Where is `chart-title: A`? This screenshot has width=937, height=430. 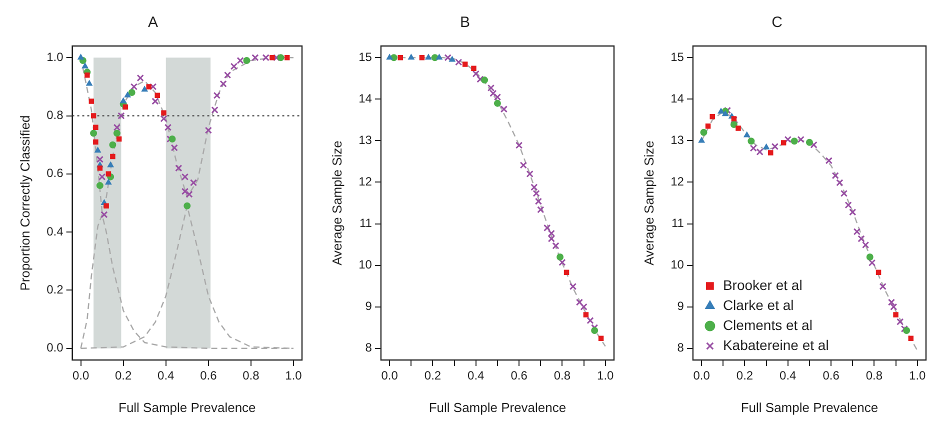
chart-title: A is located at coordinates (153, 23).